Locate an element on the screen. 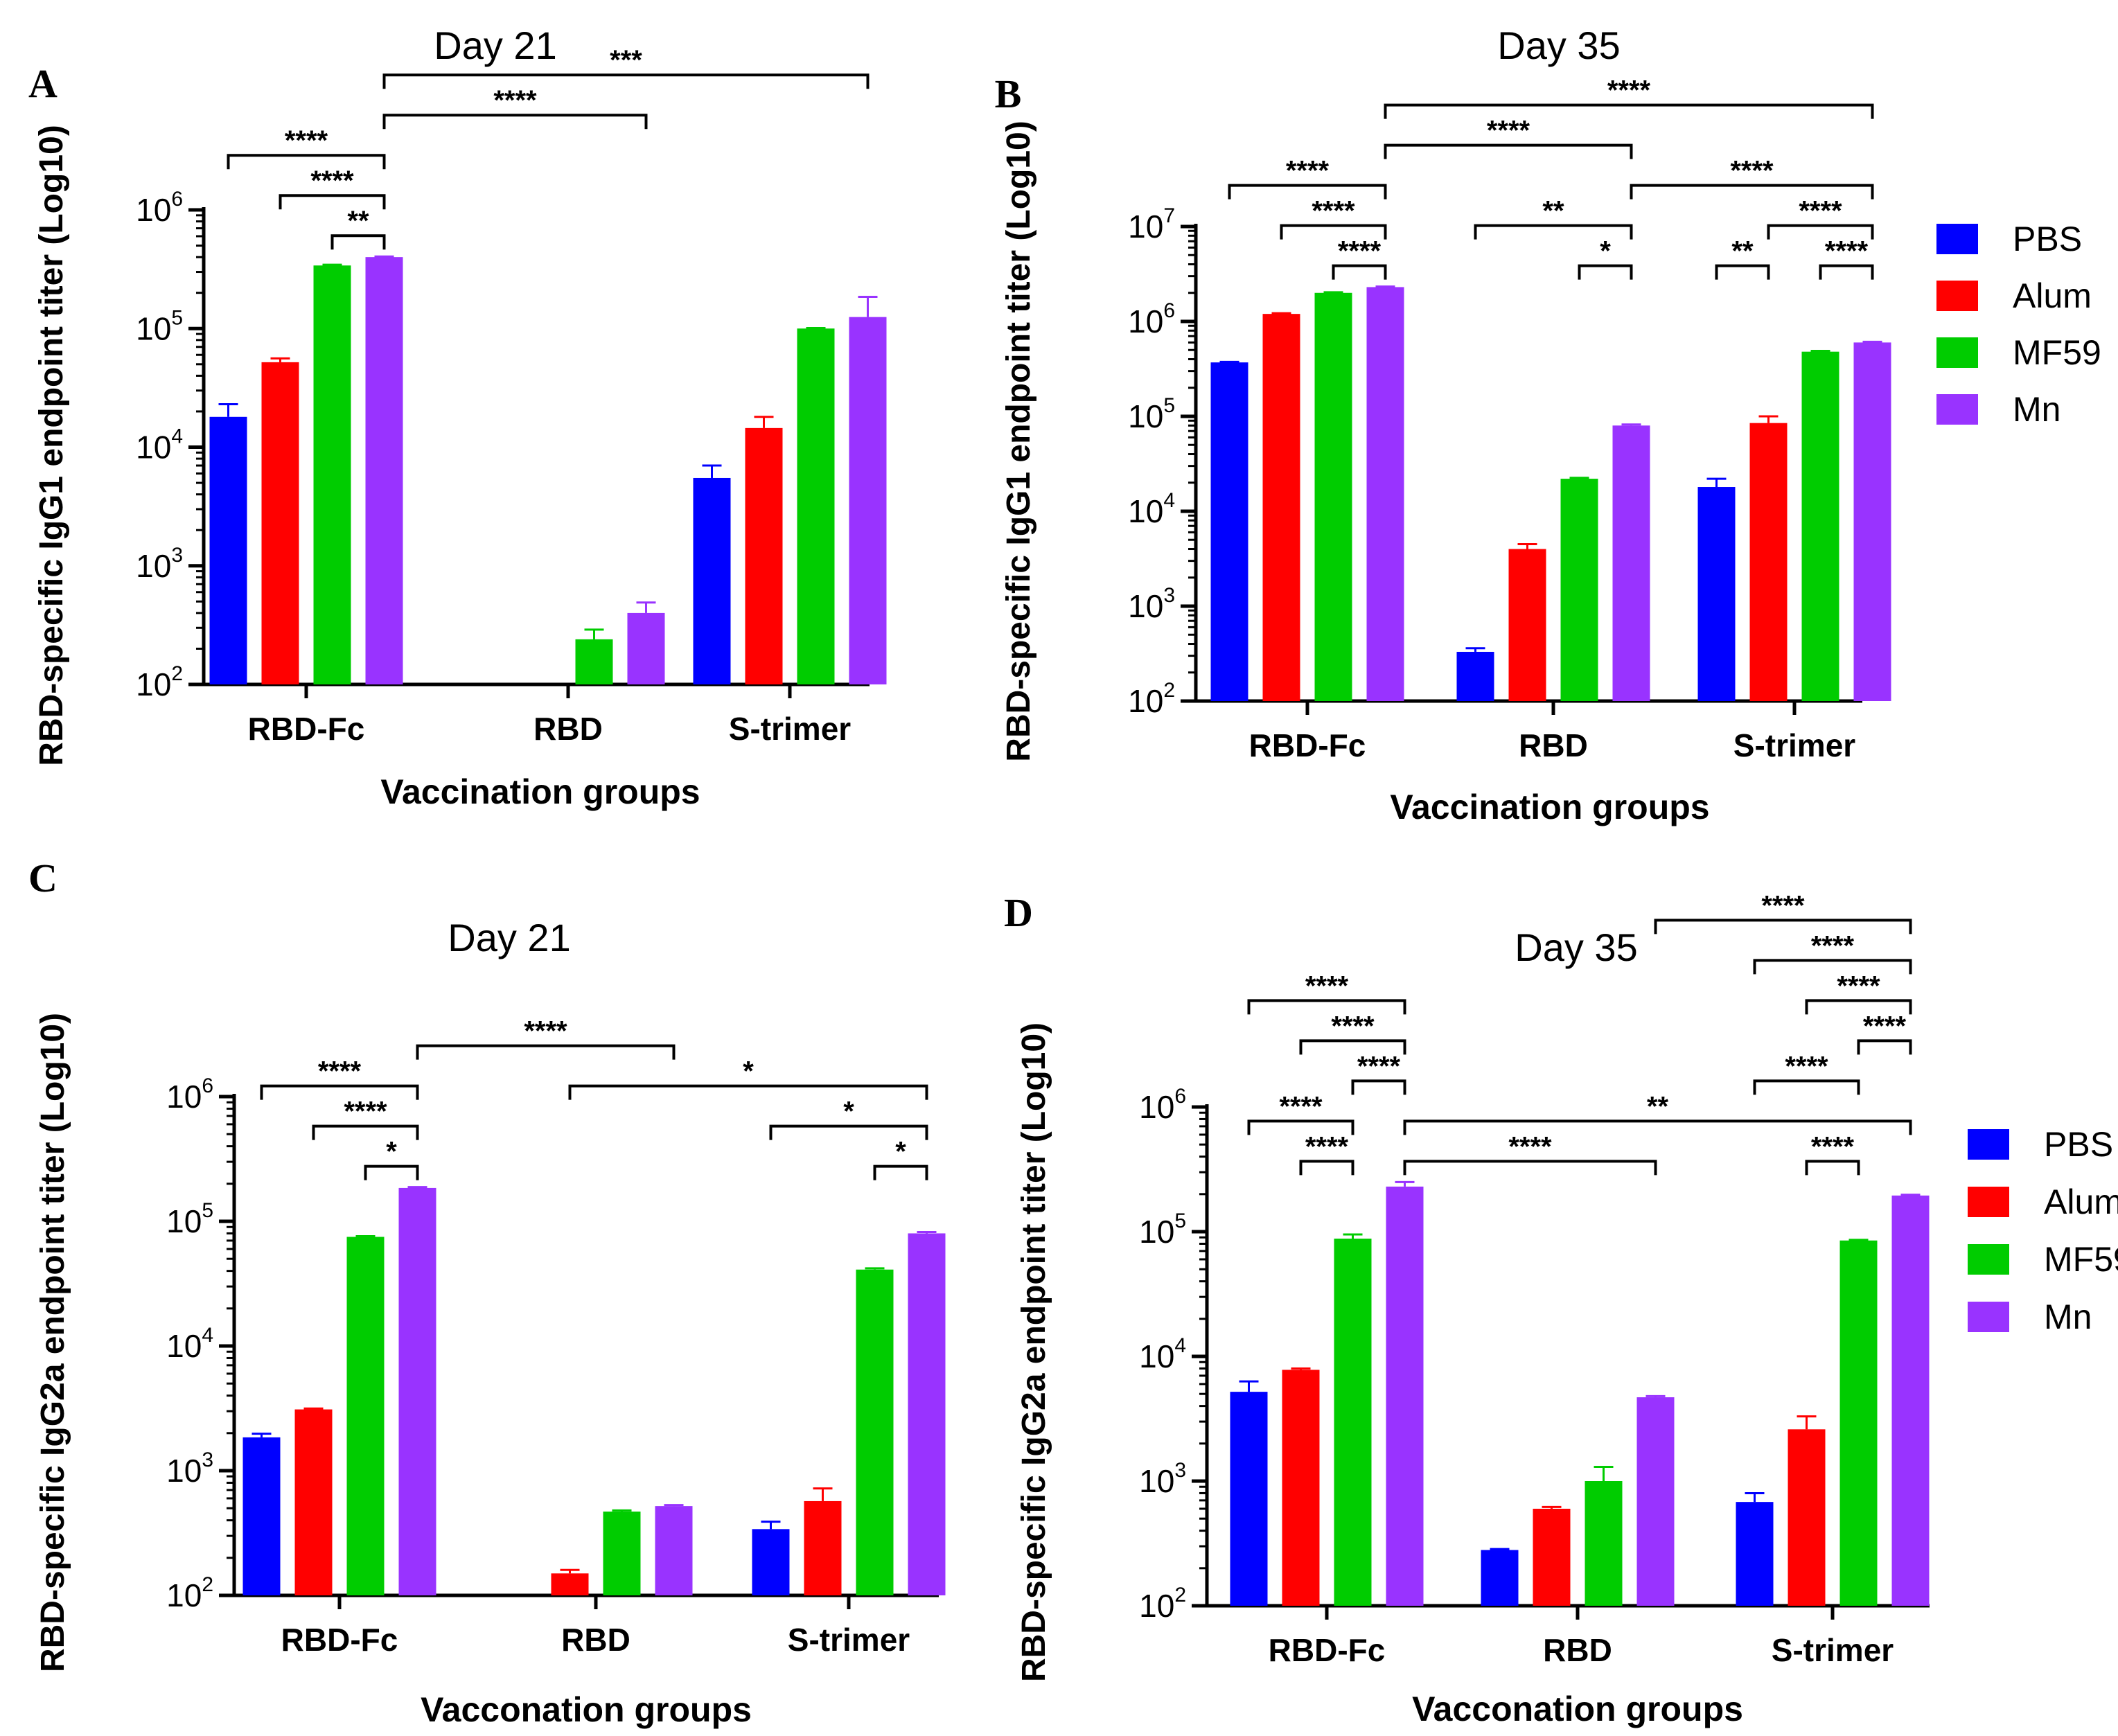  legend-swatch-alum is located at coordinates (1988, 1202).